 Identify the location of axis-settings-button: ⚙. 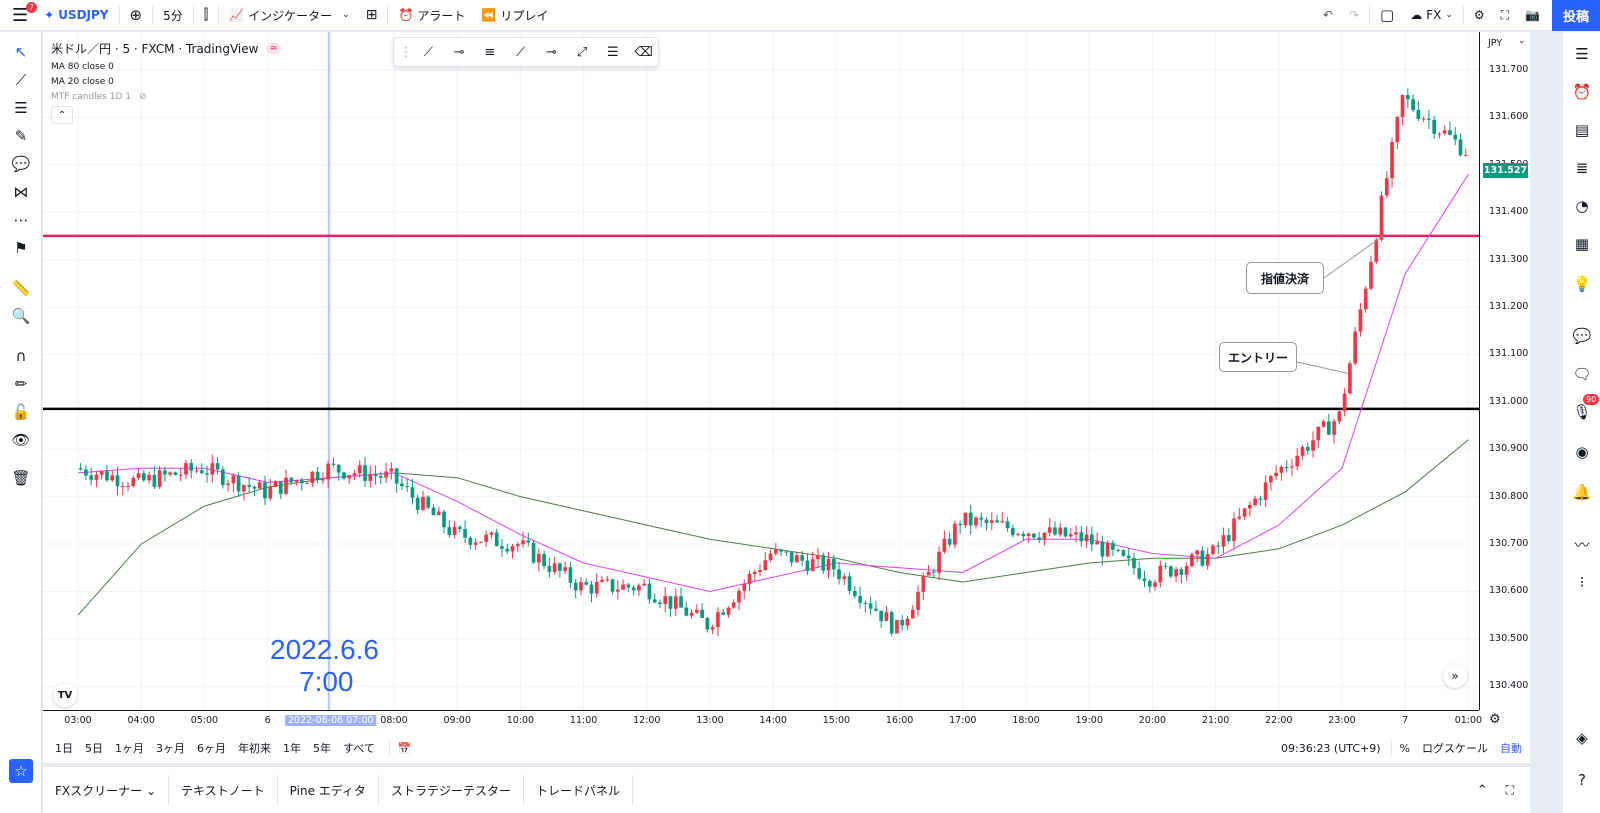
(1495, 719).